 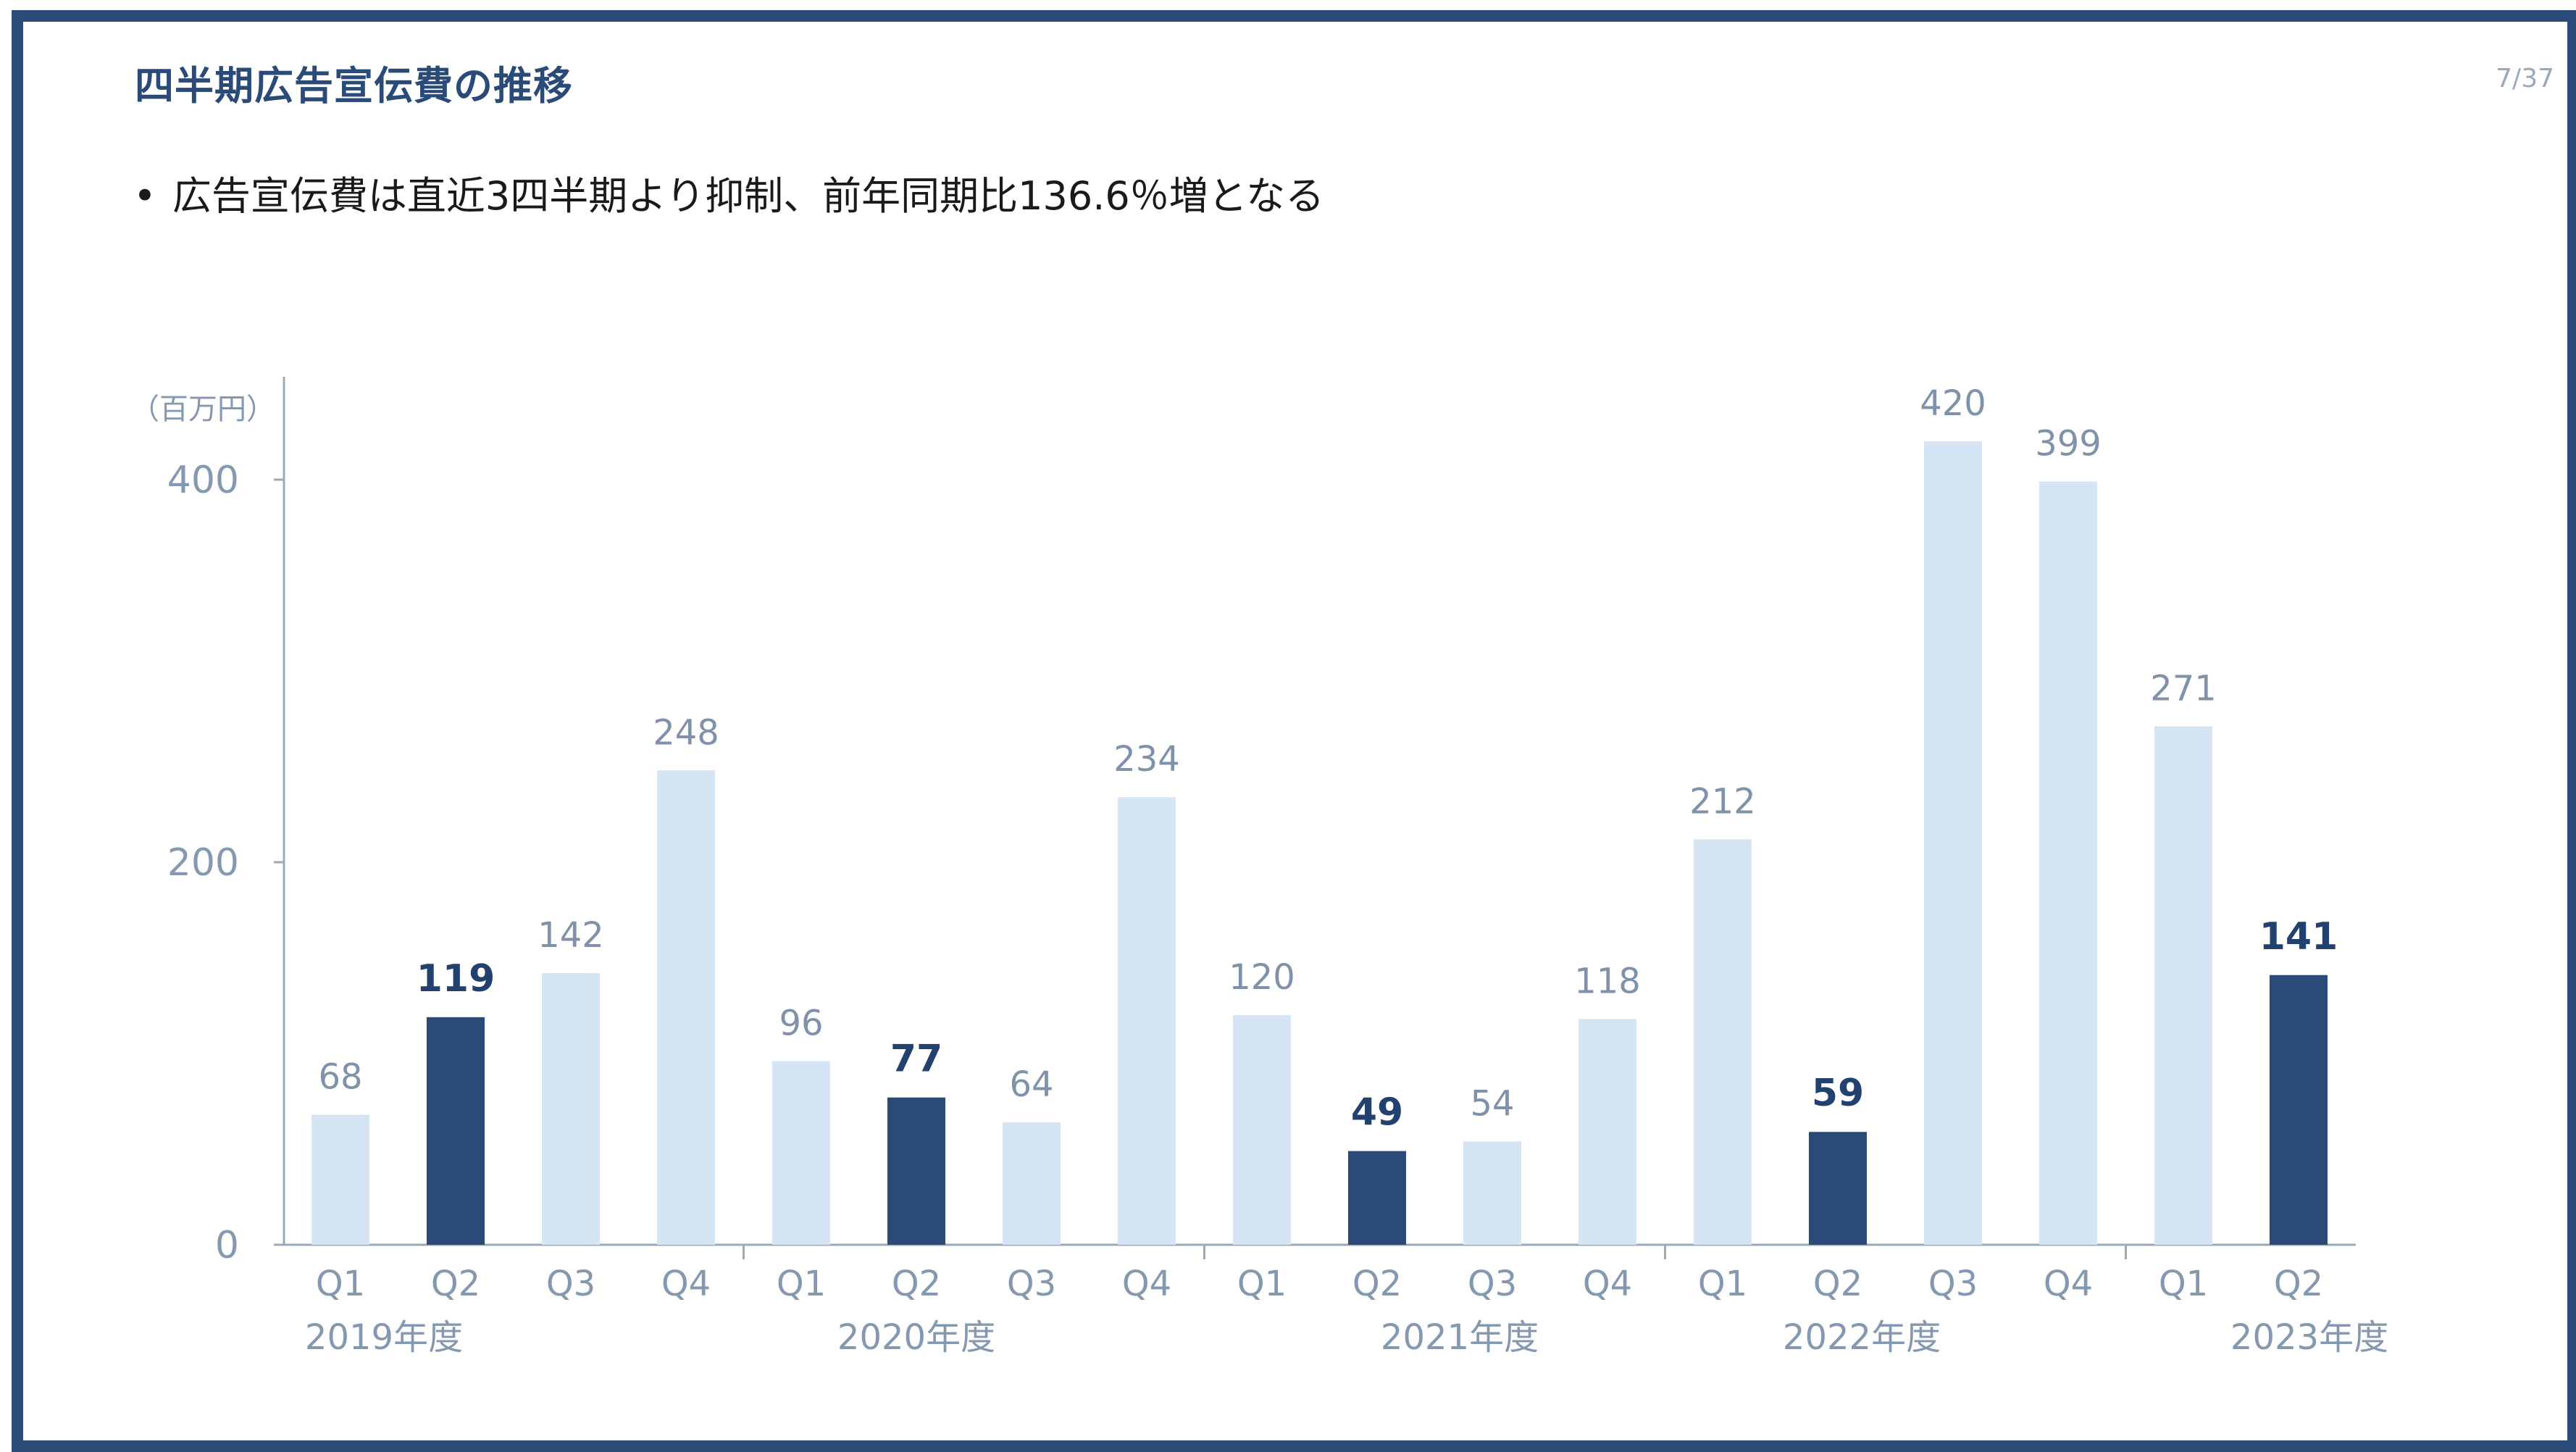 What do you see at coordinates (227, 1246) in the screenshot?
I see `y-tick-label: 0` at bounding box center [227, 1246].